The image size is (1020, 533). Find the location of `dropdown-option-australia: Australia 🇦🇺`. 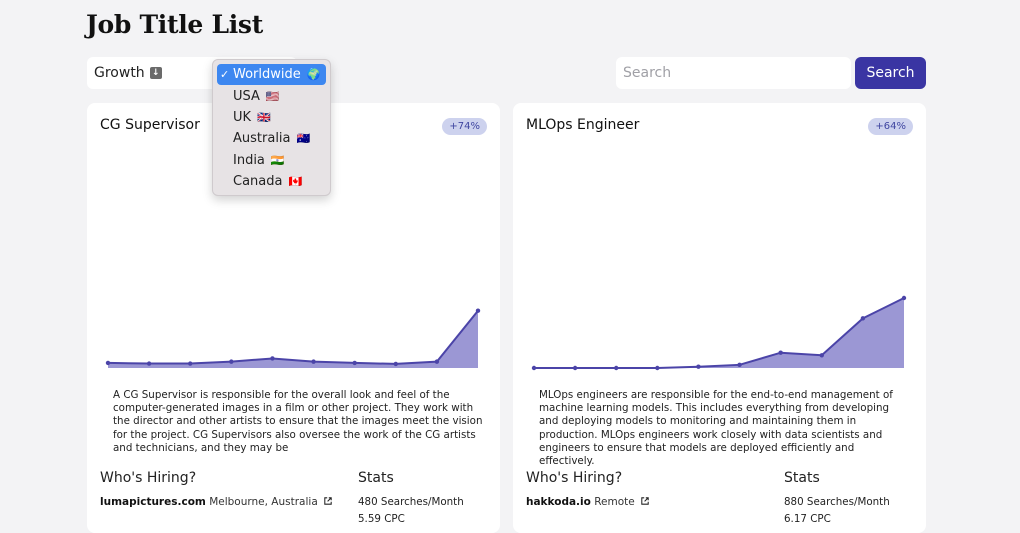

dropdown-option-australia: Australia 🇦🇺 is located at coordinates (271, 138).